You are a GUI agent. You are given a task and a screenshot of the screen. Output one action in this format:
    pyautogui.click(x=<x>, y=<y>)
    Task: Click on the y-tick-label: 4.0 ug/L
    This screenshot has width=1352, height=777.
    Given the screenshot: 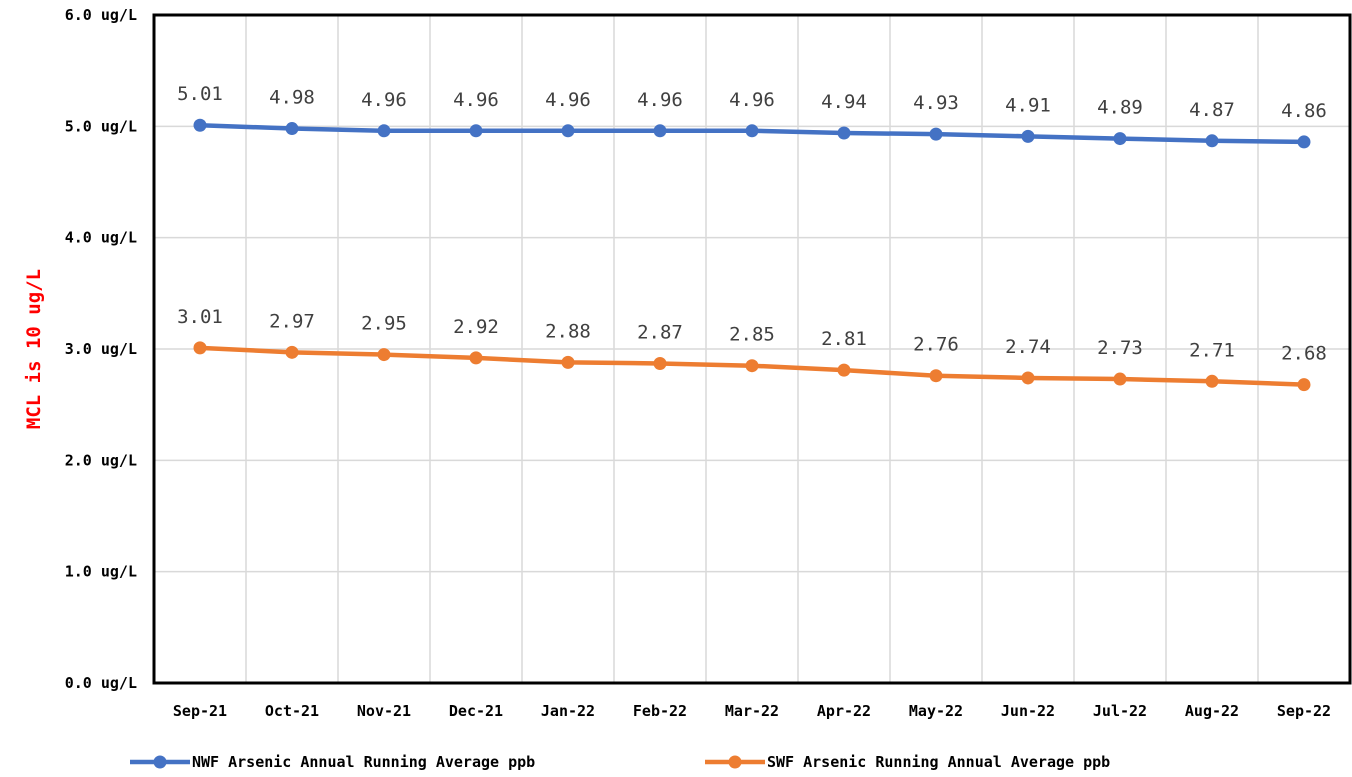 What is the action you would take?
    pyautogui.click(x=101, y=238)
    